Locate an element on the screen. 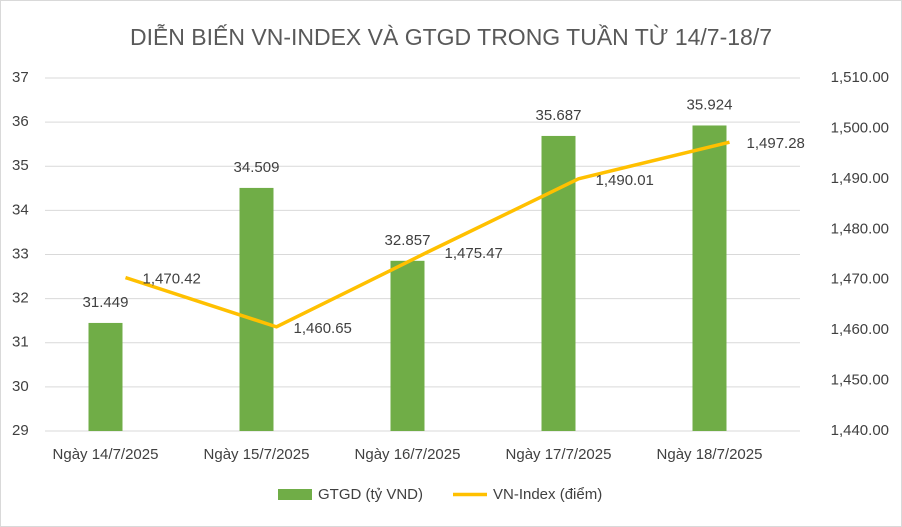 The image size is (902, 527). x-tick-label: Ngày 15/7/2025 is located at coordinates (257, 454).